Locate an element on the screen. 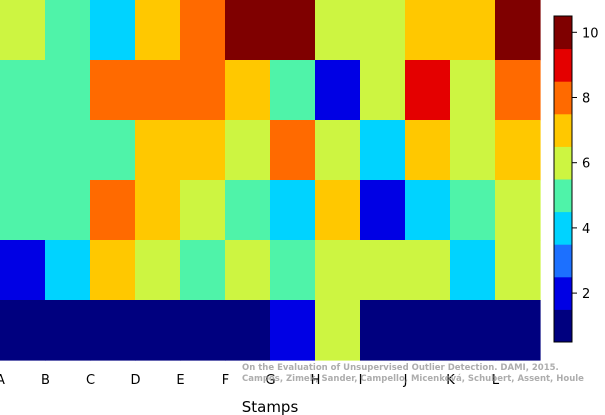 This screenshot has height=415, width=605. x-tick-label: D is located at coordinates (135, 380).